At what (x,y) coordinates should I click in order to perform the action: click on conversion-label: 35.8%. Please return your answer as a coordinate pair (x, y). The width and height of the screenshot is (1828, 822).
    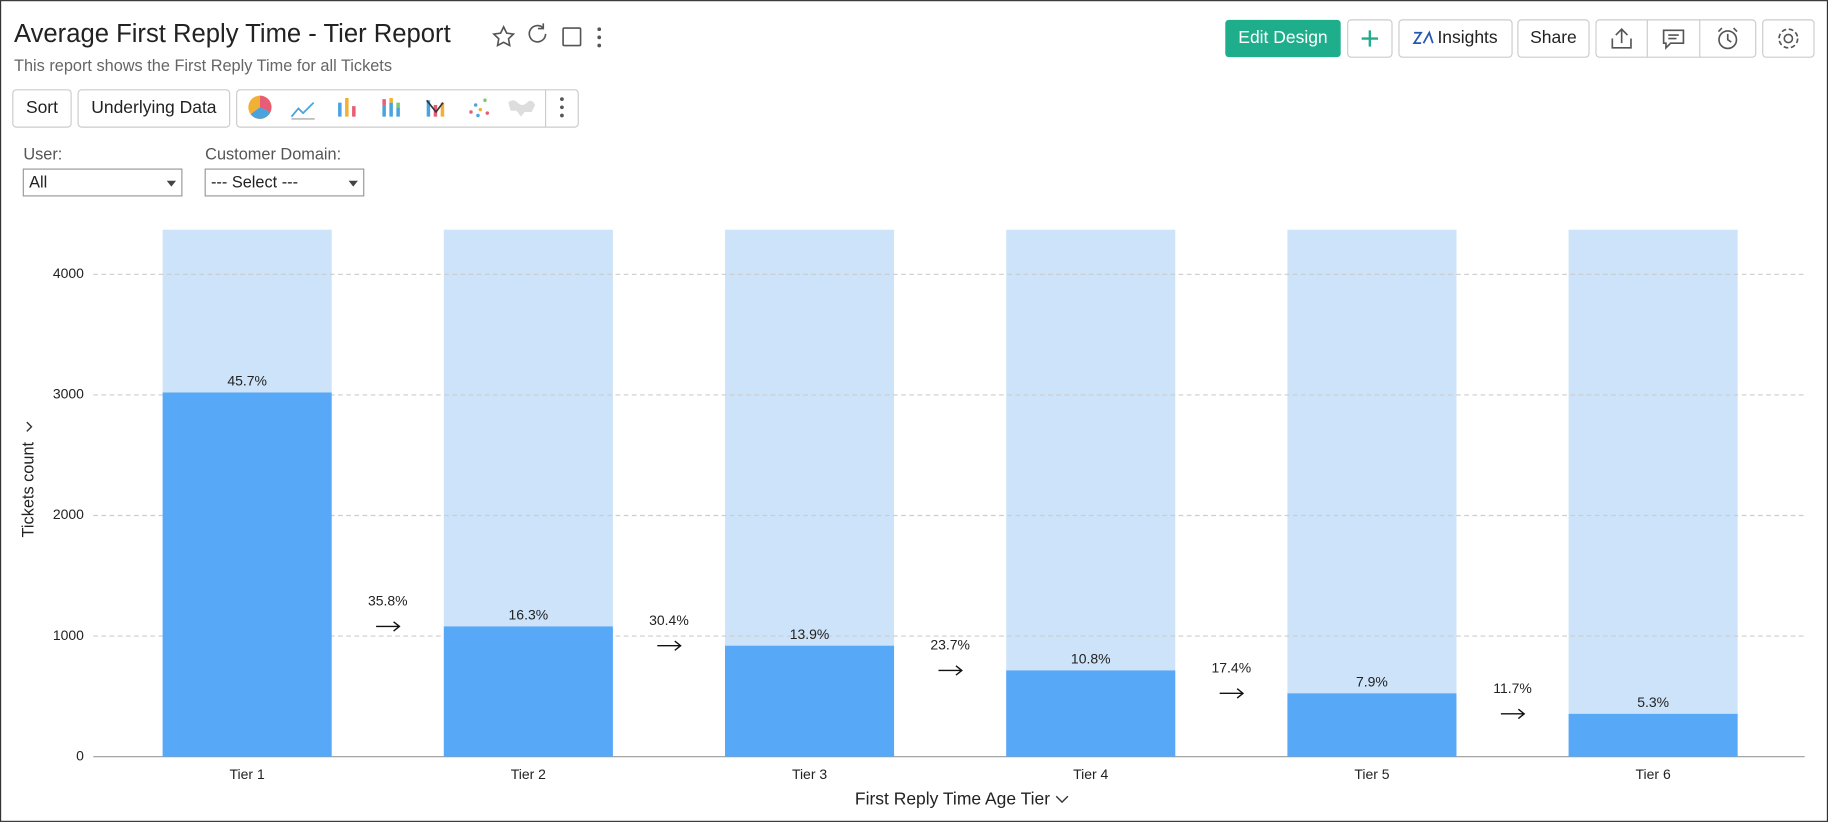
    Looking at the image, I should click on (388, 601).